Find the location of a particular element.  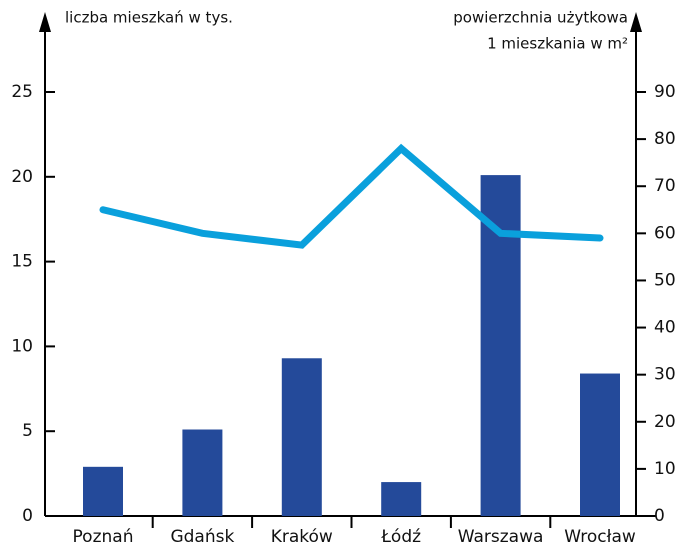

x-tick-label: Kraków is located at coordinates (302, 537).